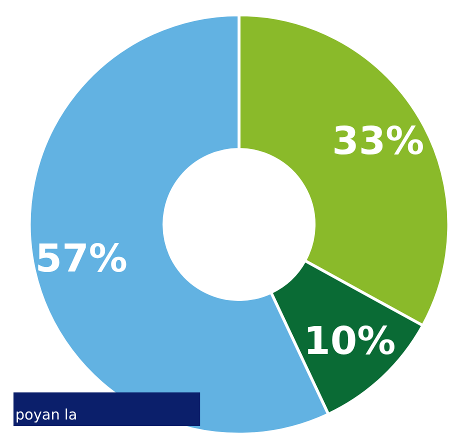  What do you see at coordinates (350, 341) in the screenshot?
I see `data-label: 10%` at bounding box center [350, 341].